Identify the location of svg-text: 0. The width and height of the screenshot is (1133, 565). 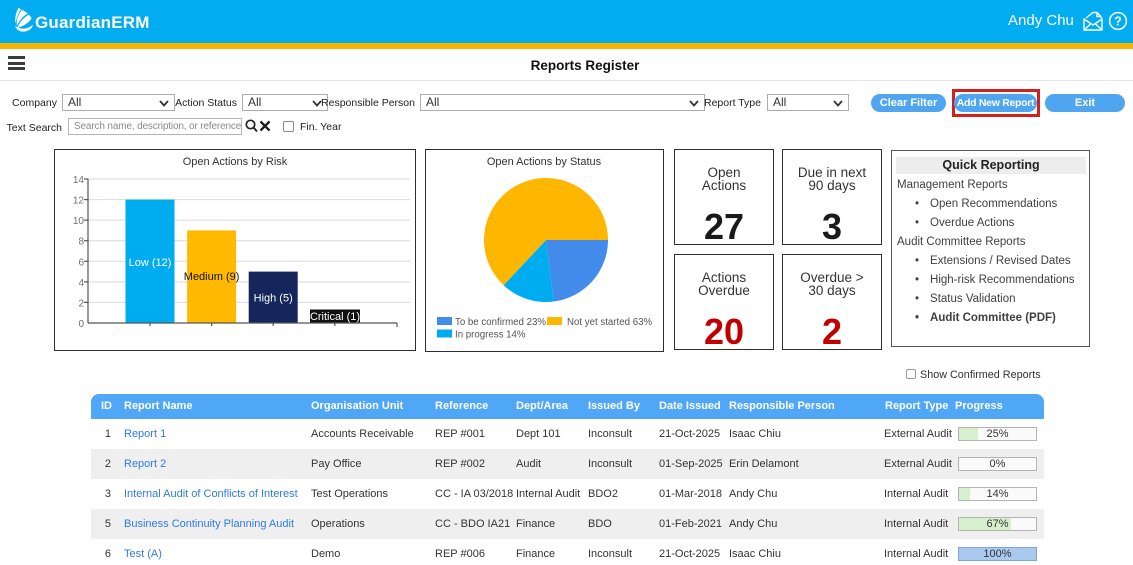
(81, 324).